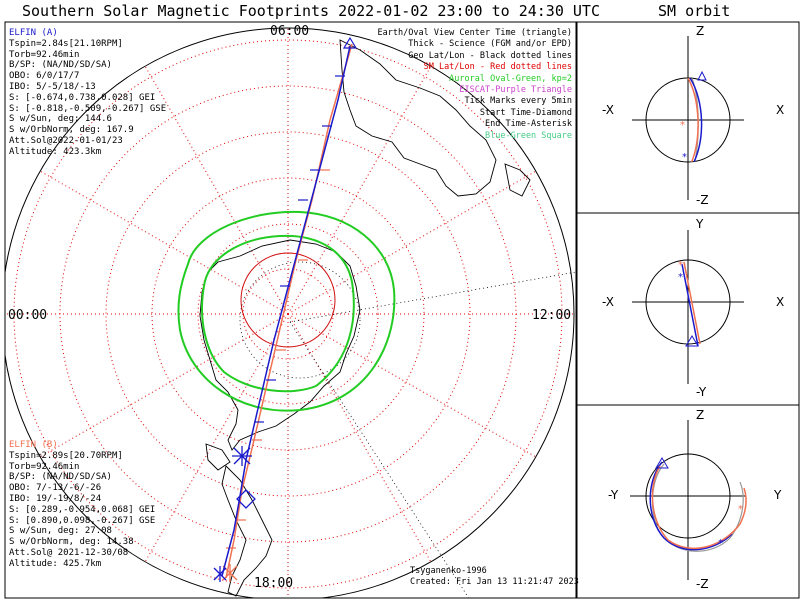 This screenshot has width=800, height=600. Describe the element at coordinates (88, 108) in the screenshot. I see `elfin-a-line: S: [-0.818,-0.509,-0.267] GSE` at that location.